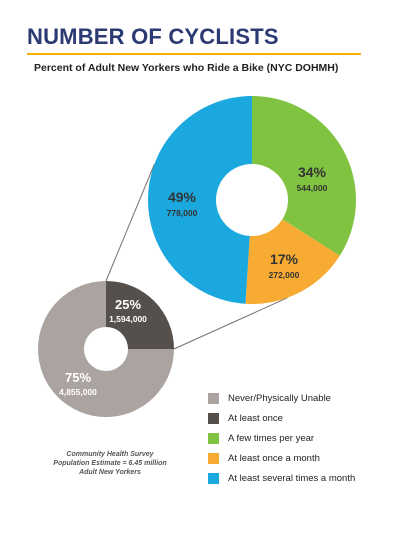 The image size is (418, 545). Describe the element at coordinates (153, 36) in the screenshot. I see `chart-title: NUMBER OF CYCLISTS` at that location.